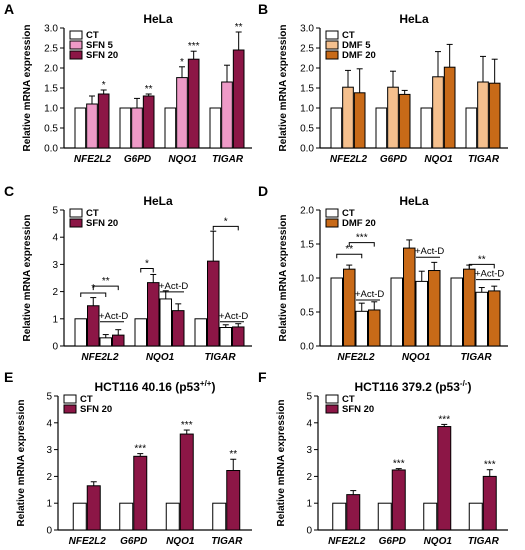 The width and height of the screenshot is (525, 550). What do you see at coordinates (356, 45) in the screenshot?
I see `legend-label: DMF 5` at bounding box center [356, 45].